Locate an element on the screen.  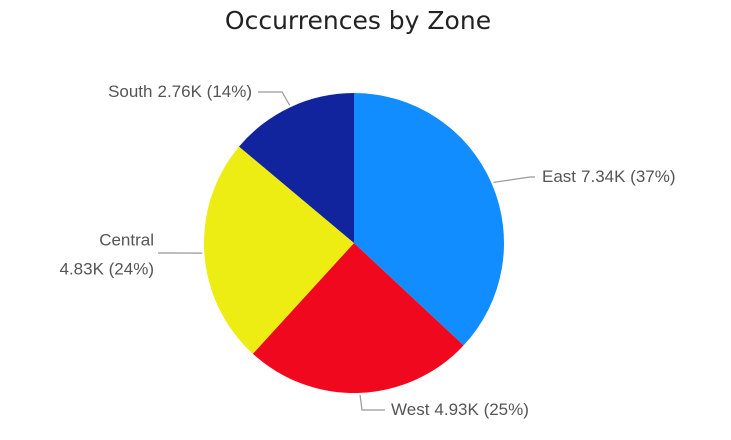
slice-value-label: 2.76K (14%) is located at coordinates (205, 91).